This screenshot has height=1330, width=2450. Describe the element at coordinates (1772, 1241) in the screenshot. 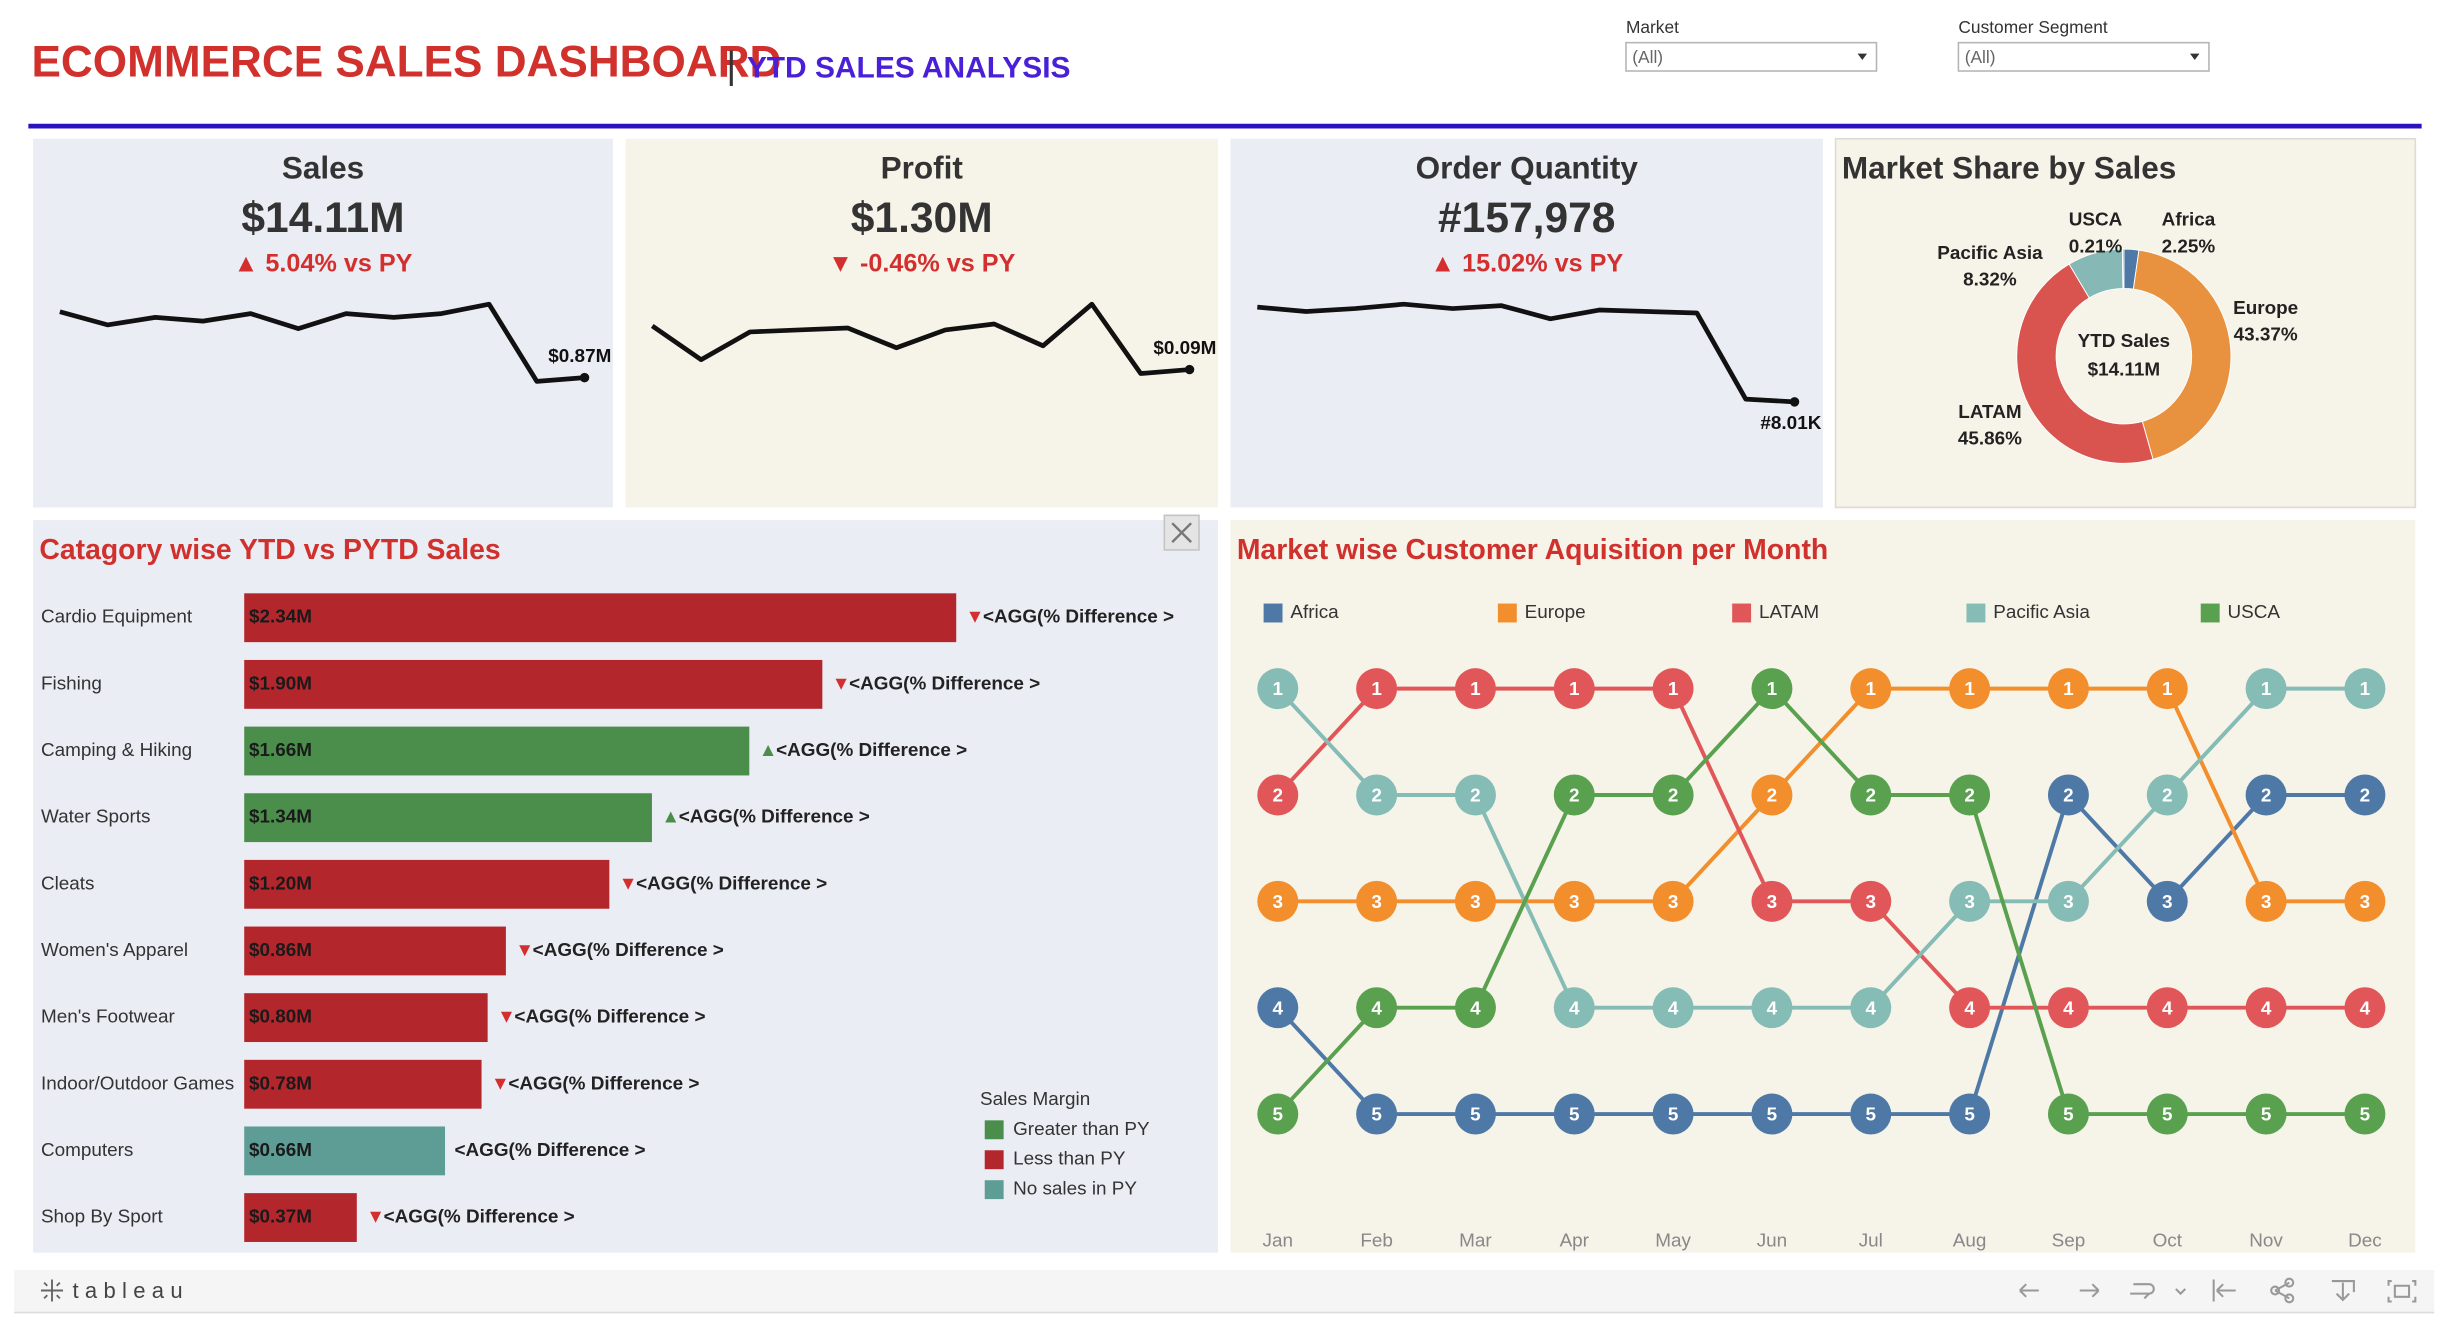

I see `x-tick-label: Jun` at that location.